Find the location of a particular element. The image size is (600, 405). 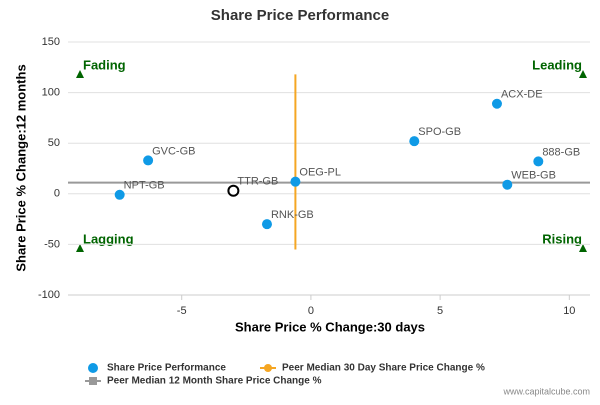

y-tick-label: 100 is located at coordinates (51, 93).